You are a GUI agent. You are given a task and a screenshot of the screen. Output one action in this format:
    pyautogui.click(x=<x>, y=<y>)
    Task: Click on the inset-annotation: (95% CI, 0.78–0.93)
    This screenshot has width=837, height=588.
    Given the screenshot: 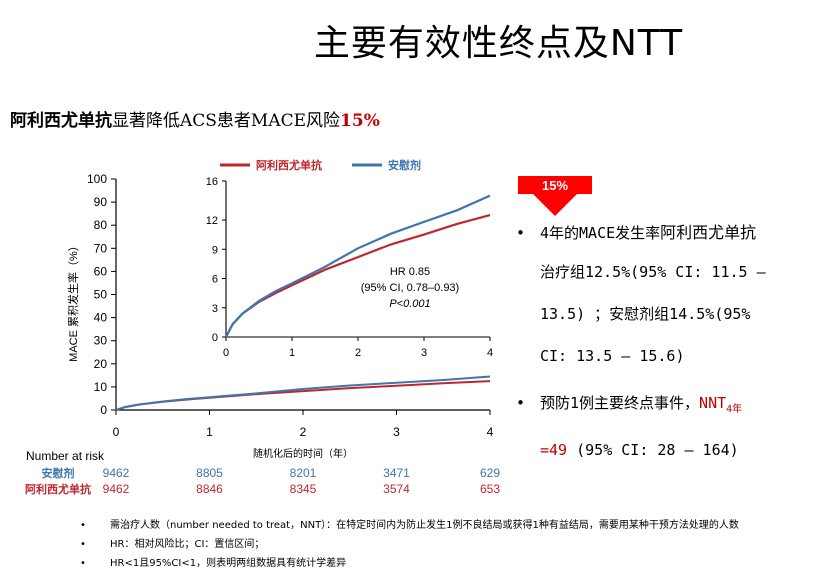 What is the action you would take?
    pyautogui.click(x=410, y=288)
    